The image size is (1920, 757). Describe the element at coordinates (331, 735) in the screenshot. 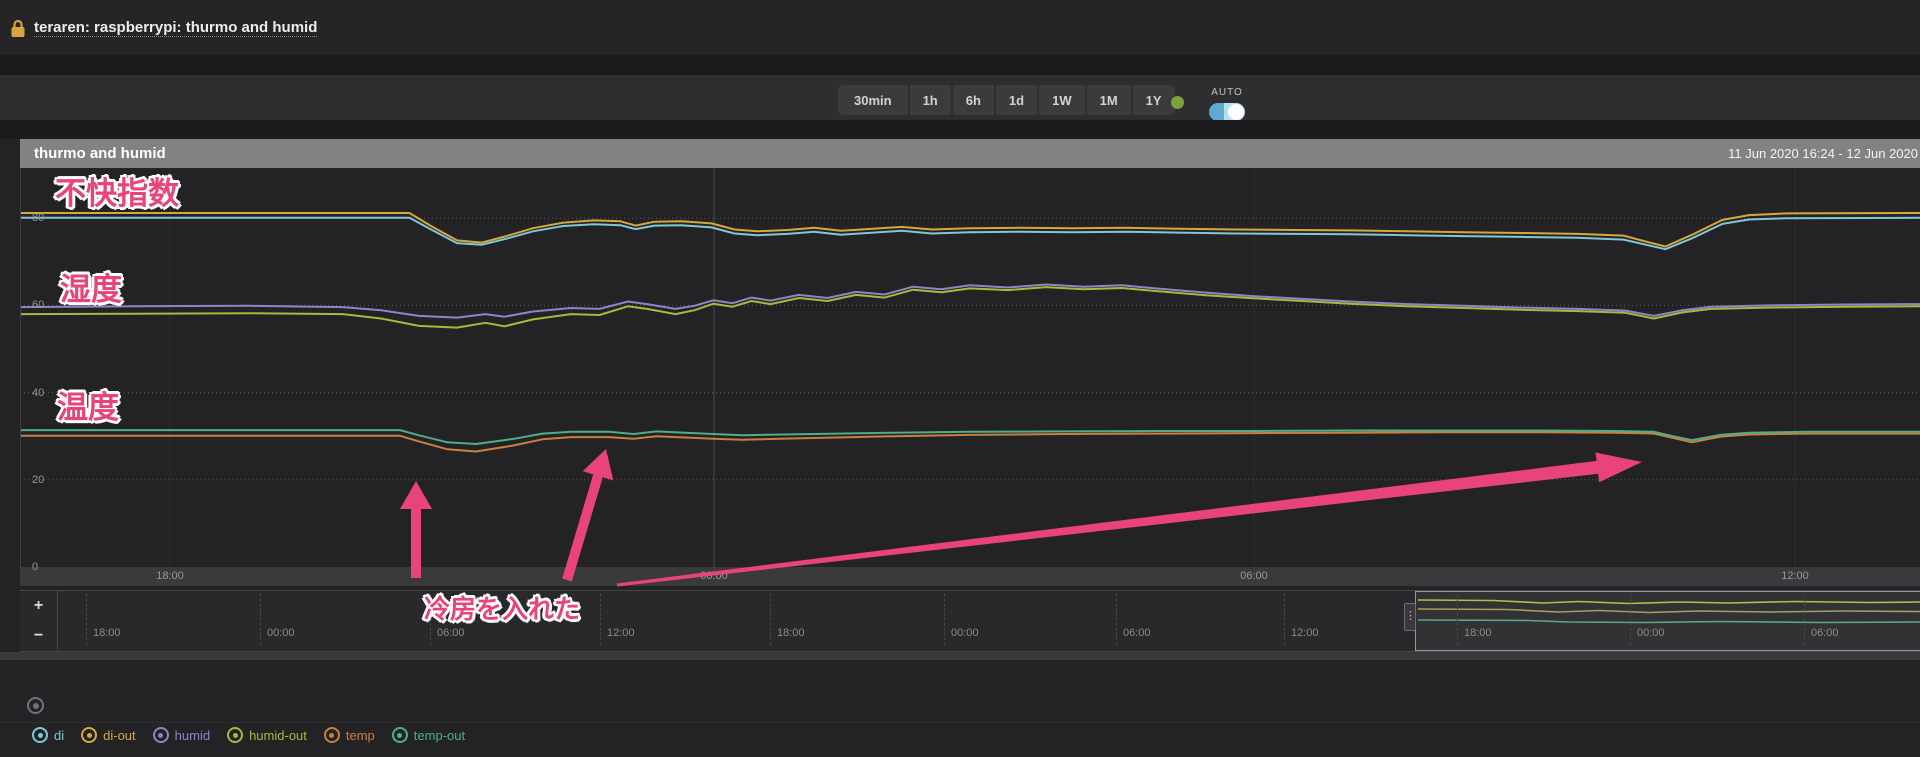

I see `temp-ring-icon` at that location.